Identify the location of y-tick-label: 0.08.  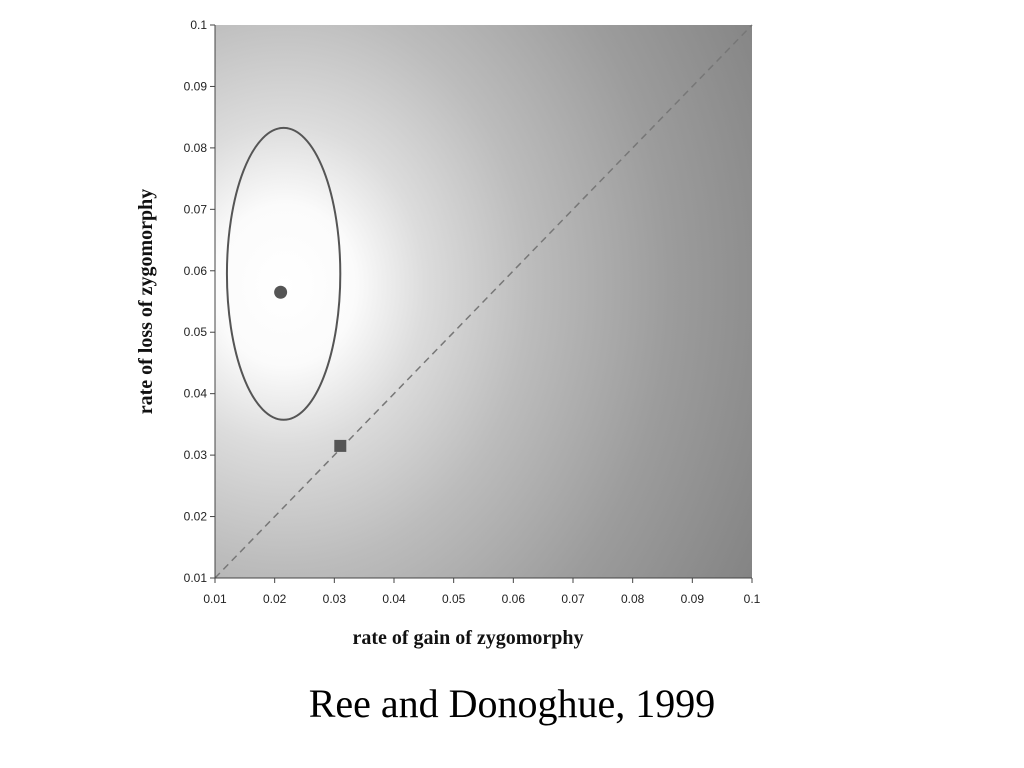
(196, 148).